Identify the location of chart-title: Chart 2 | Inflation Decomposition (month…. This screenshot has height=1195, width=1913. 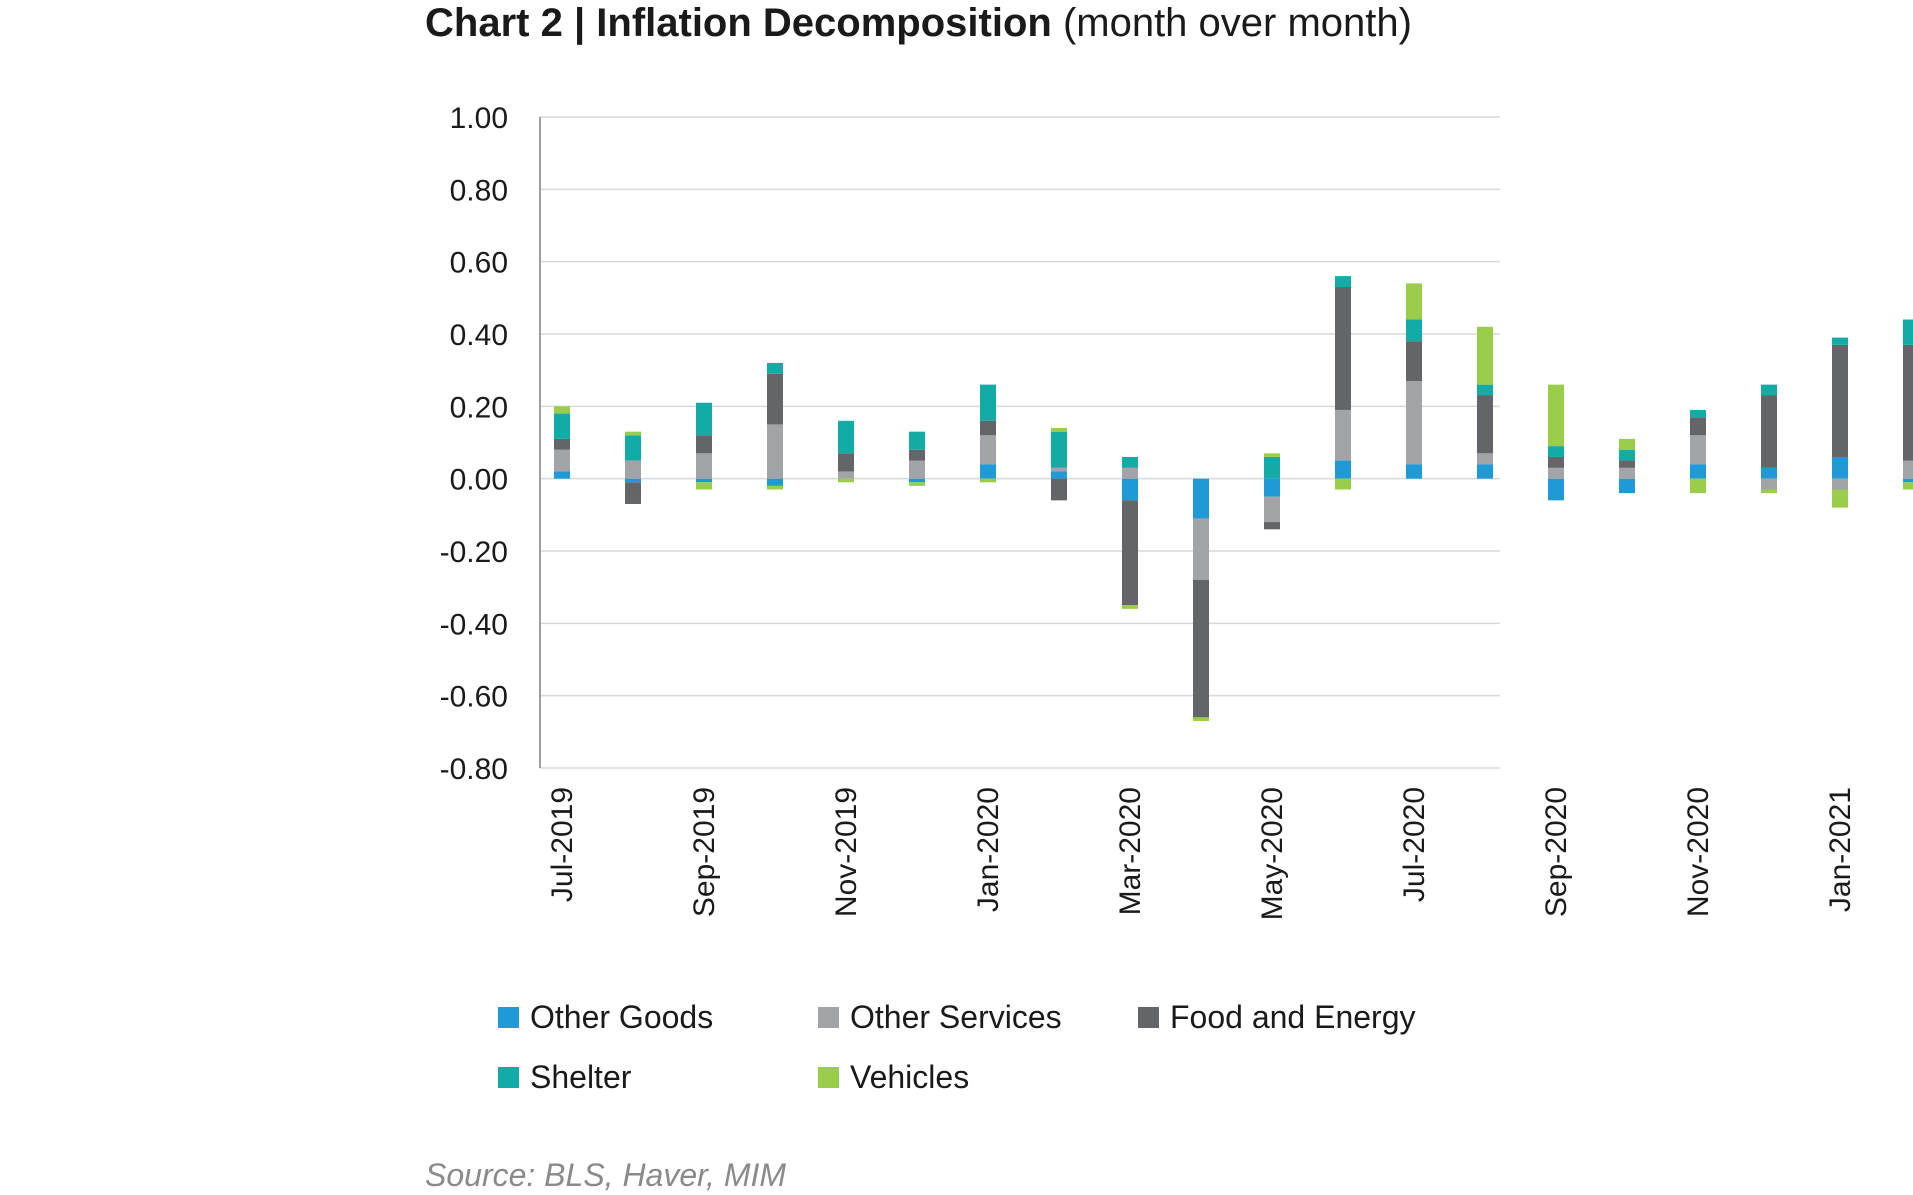
(918, 23).